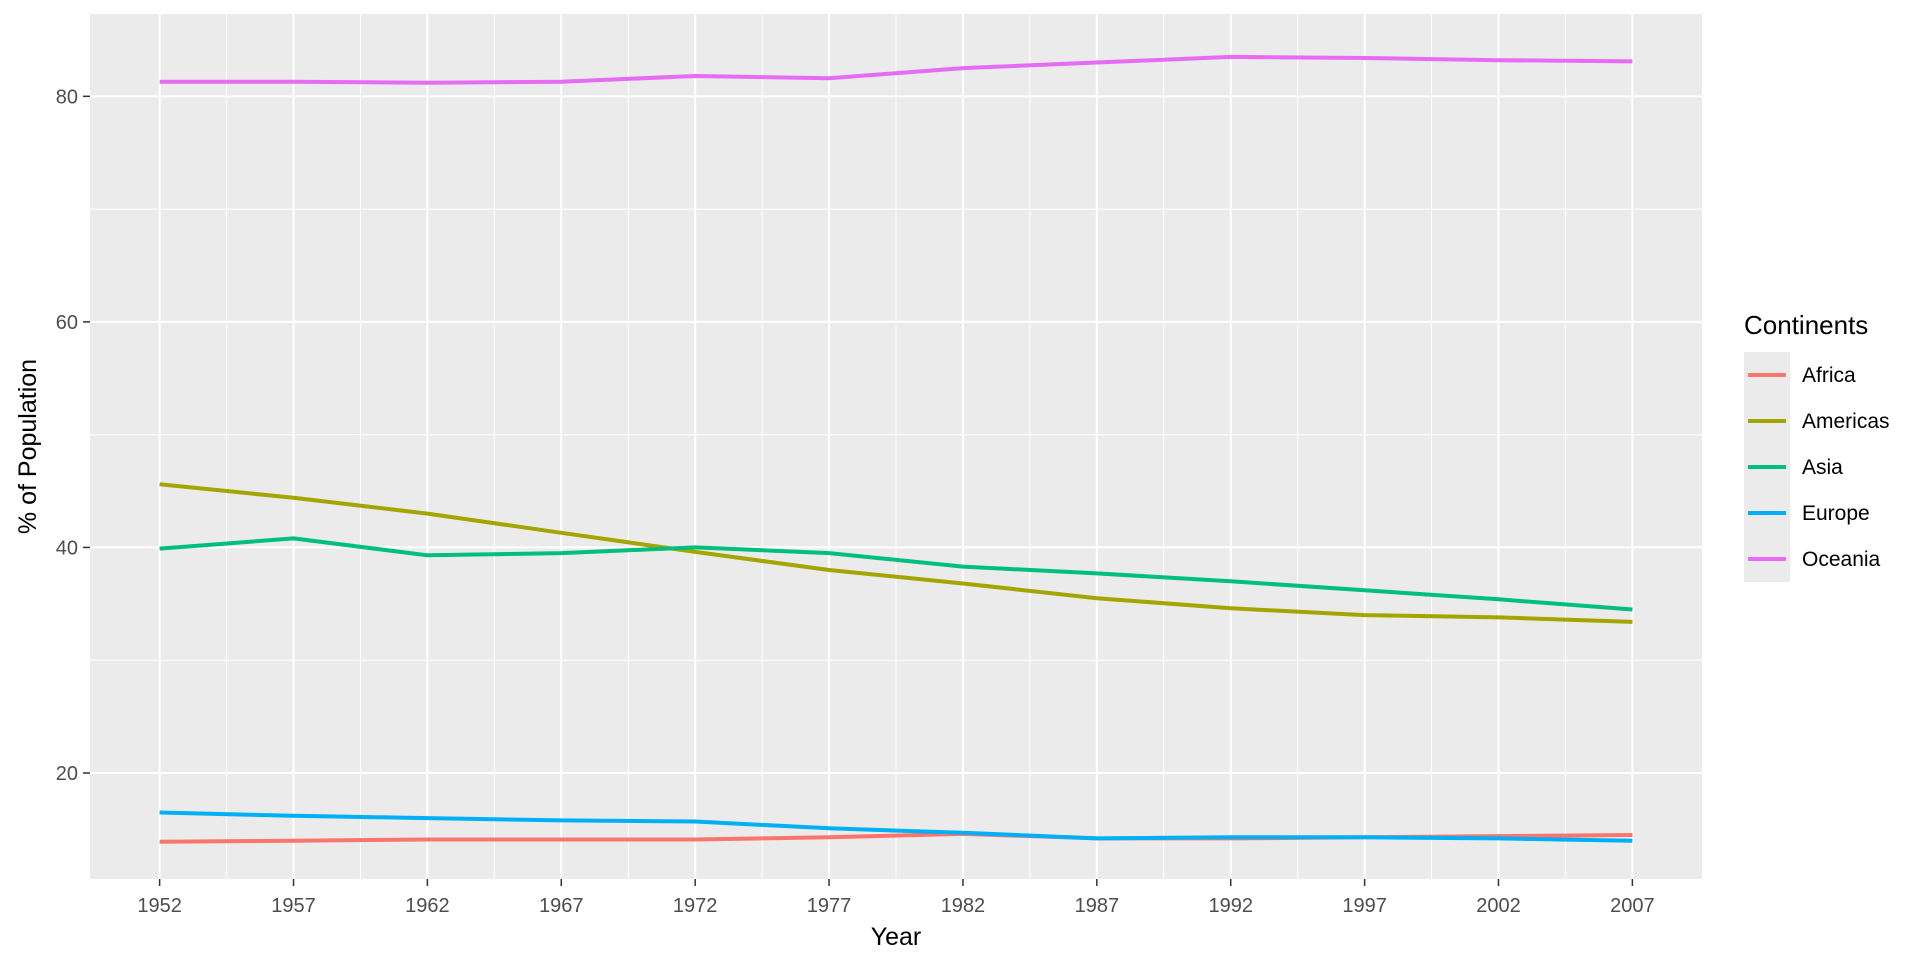  What do you see at coordinates (896, 937) in the screenshot?
I see `x-axis-title: Year` at bounding box center [896, 937].